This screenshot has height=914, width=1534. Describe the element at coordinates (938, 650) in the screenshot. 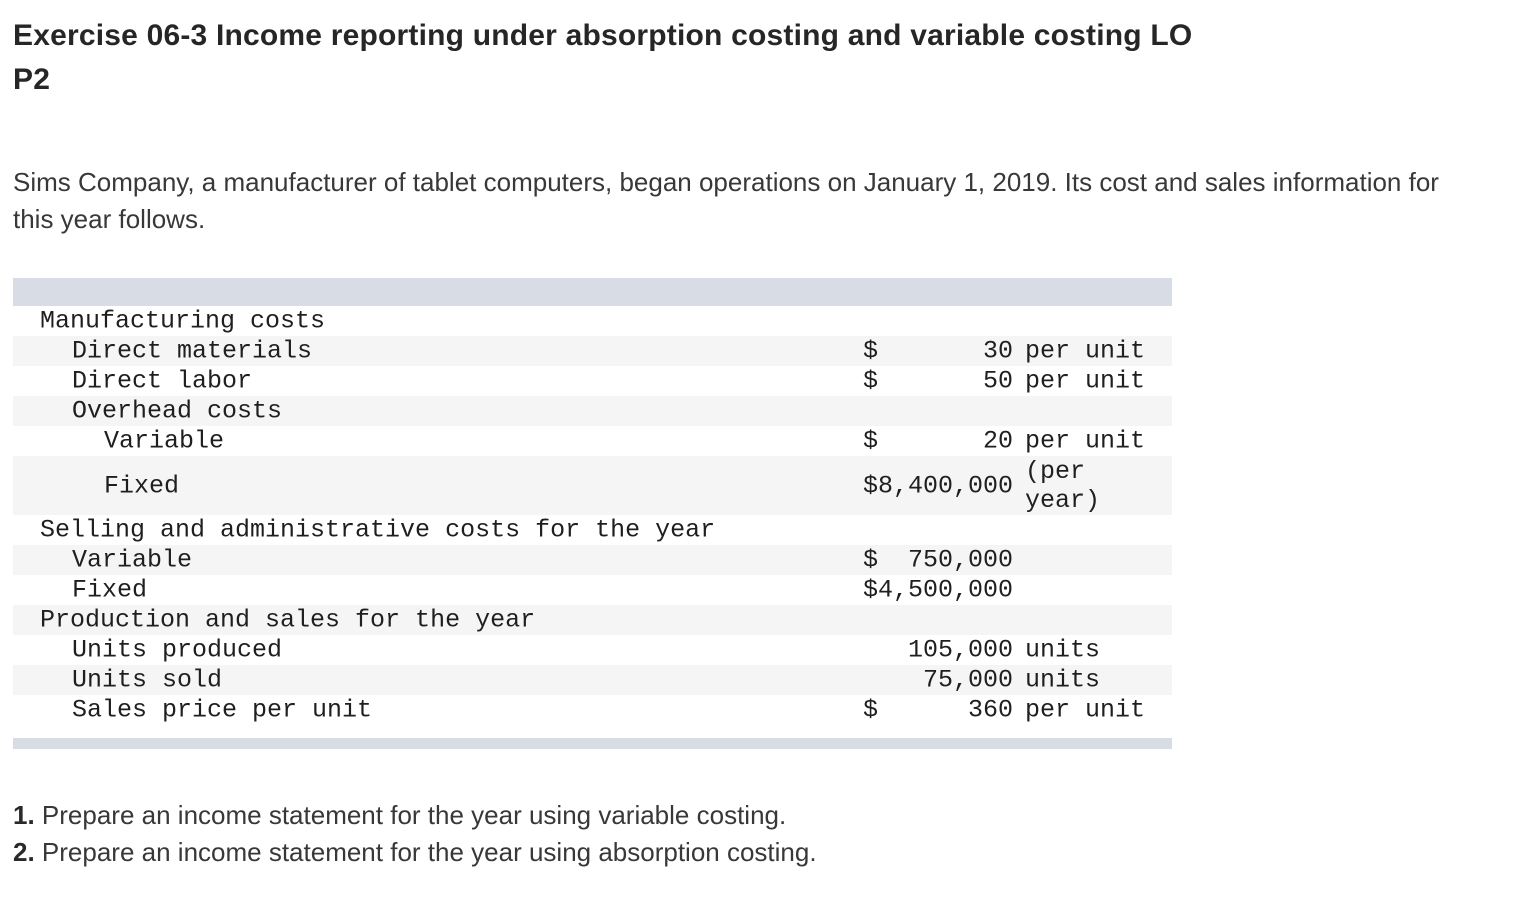

I see `row-value: 105,000` at that location.